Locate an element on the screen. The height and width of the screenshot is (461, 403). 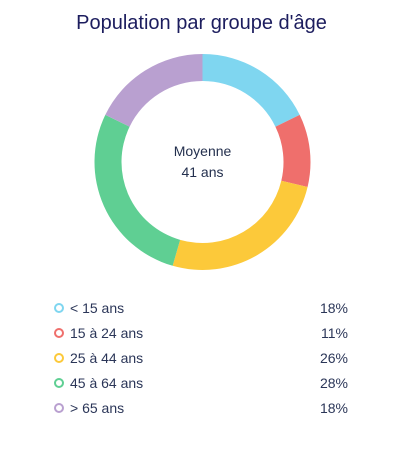
chart-title: Population par groupe d'âge is located at coordinates (201, 23).